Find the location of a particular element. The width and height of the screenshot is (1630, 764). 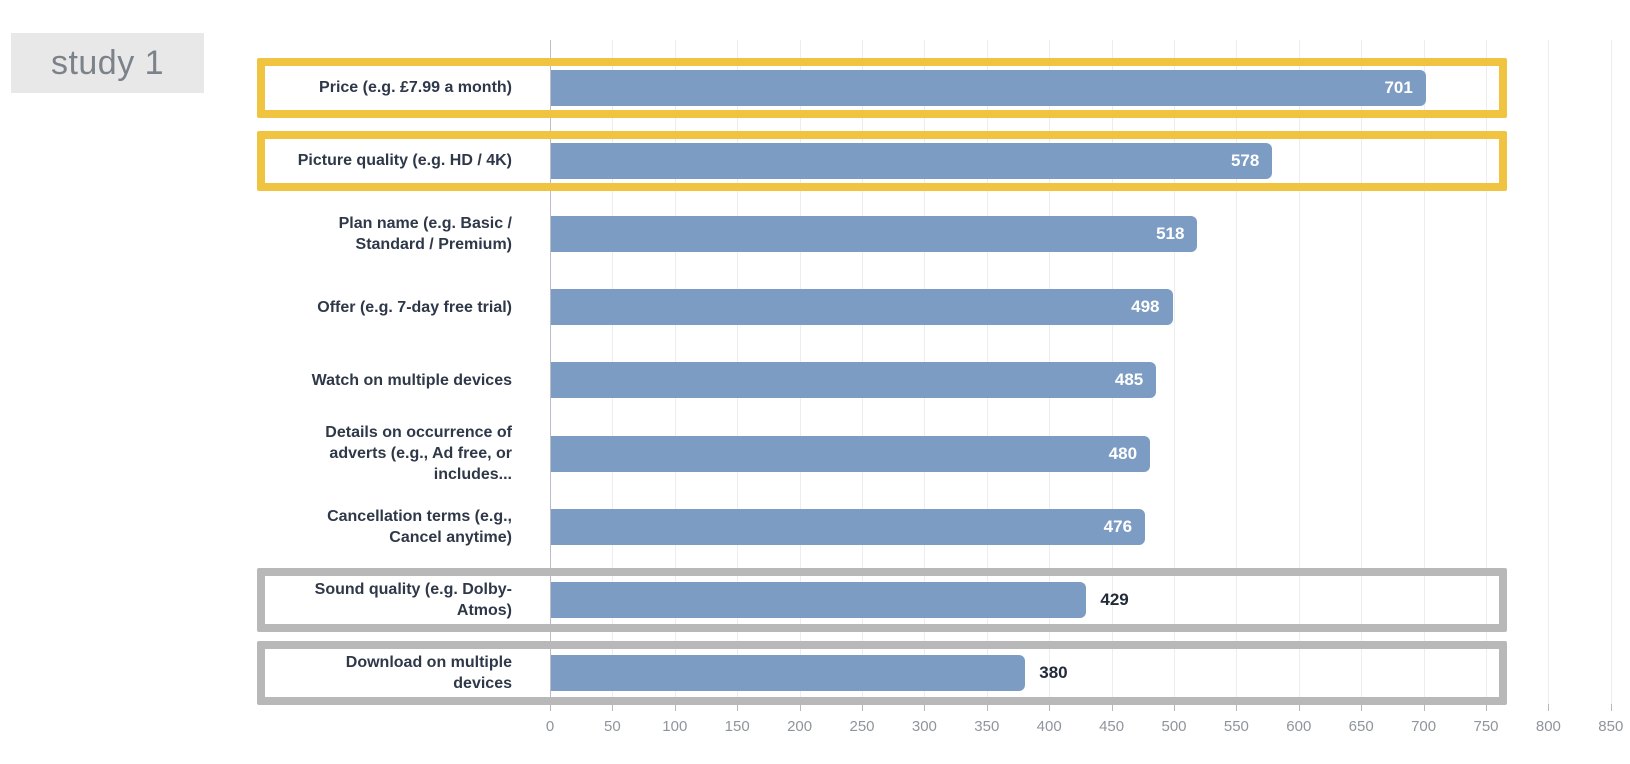

category-label: Offer (e.g. 7-day free trial) is located at coordinates (414, 307).